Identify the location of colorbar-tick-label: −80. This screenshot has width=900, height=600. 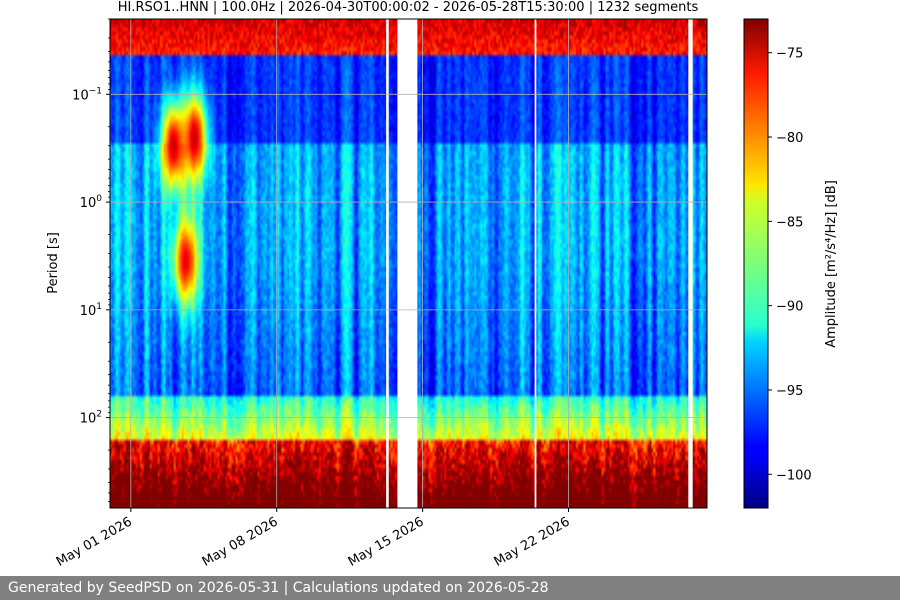
(789, 138).